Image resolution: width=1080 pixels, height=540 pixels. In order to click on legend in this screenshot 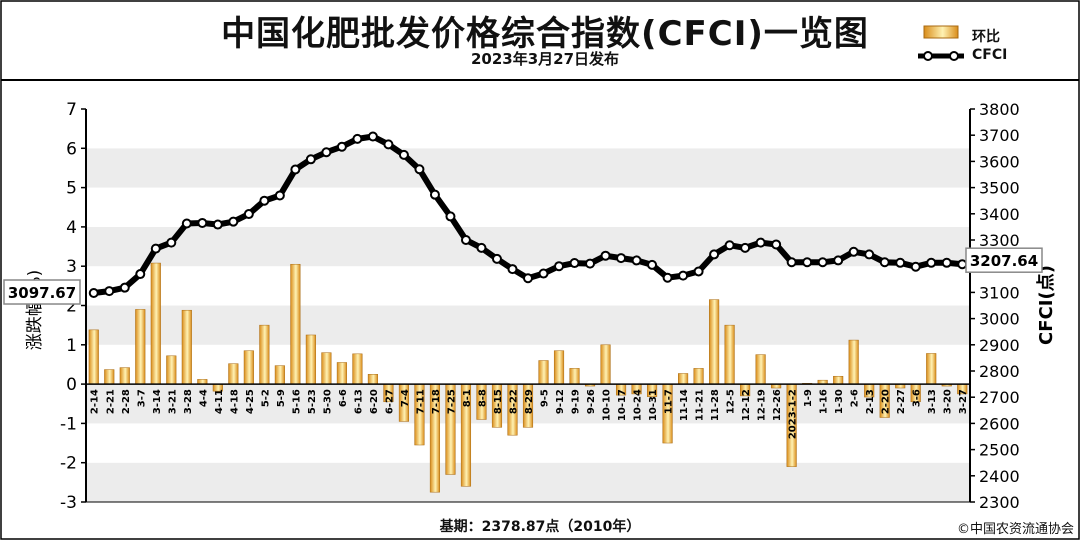, I will do `click(941, 43)`.